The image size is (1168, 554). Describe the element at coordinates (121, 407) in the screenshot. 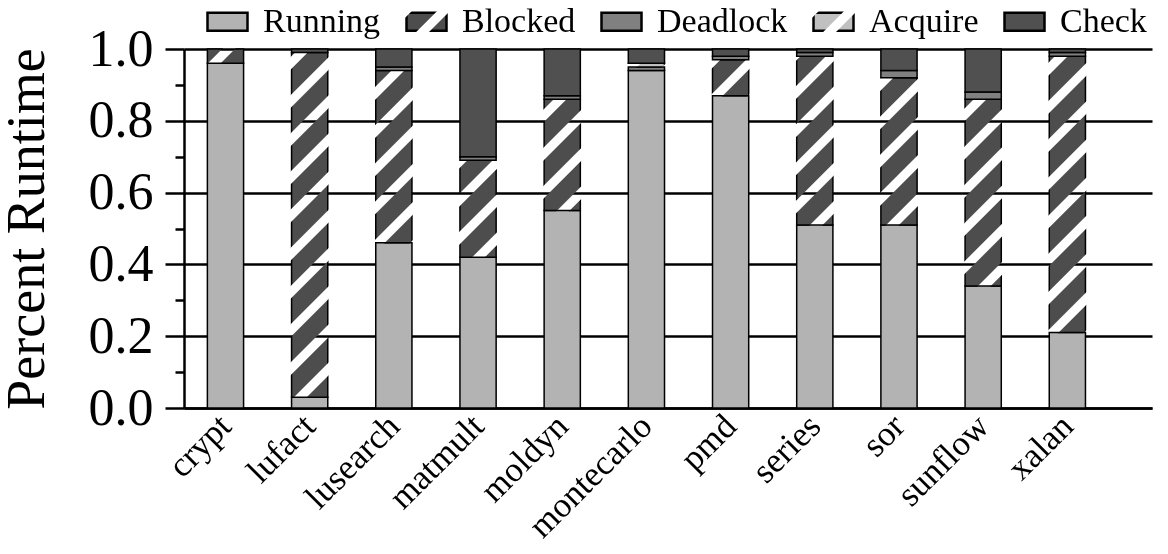

I see `y-tick-label: 0.0` at that location.